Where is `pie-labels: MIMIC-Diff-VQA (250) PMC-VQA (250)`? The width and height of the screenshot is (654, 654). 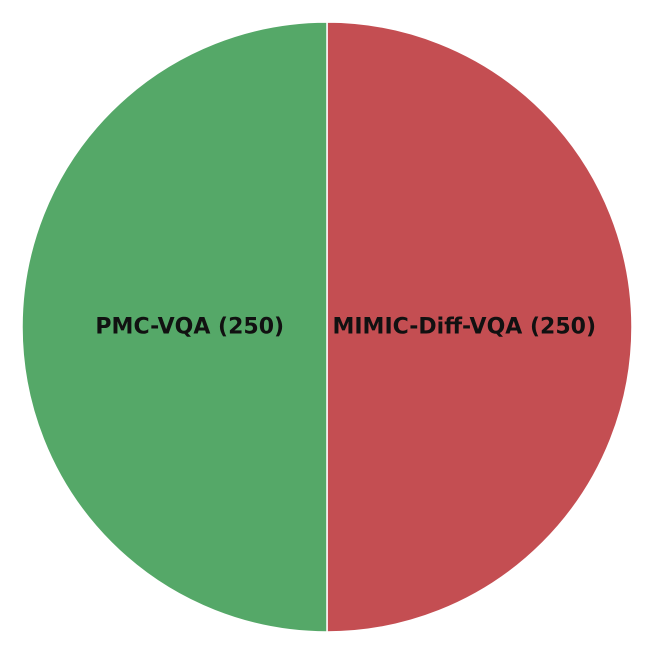 pie-labels: MIMIC-Diff-VQA (250) PMC-VQA (250) is located at coordinates (345, 327).